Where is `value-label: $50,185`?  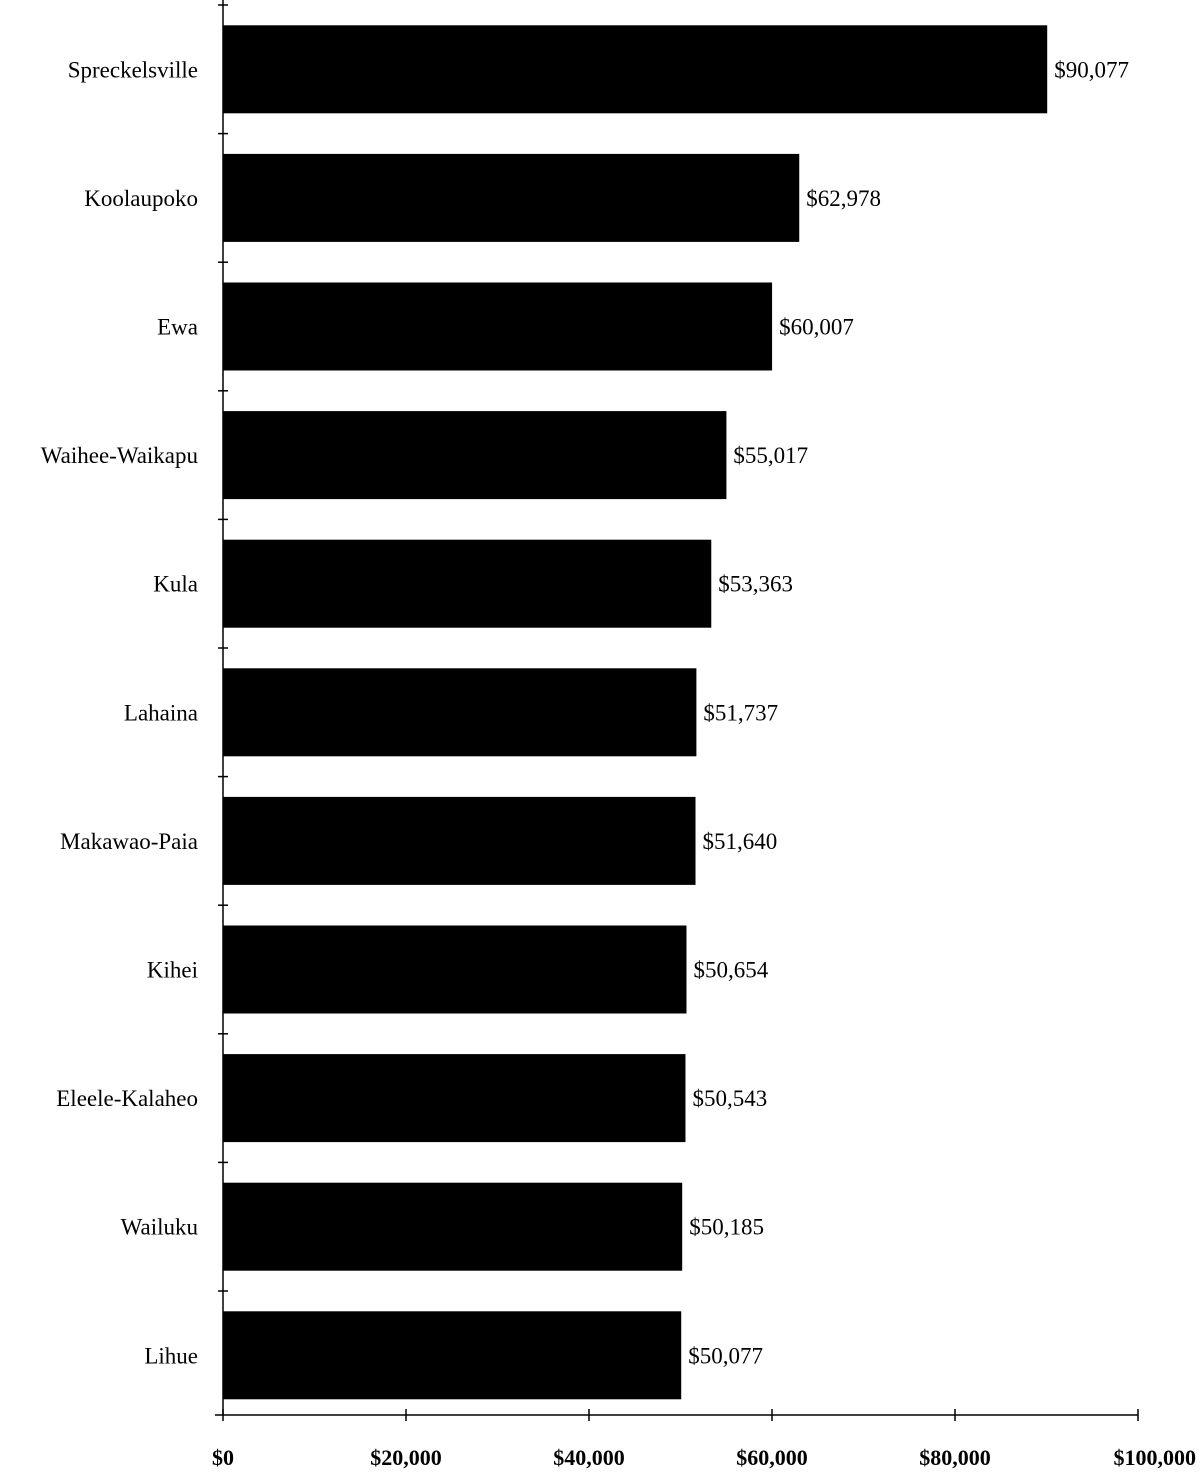
value-label: $50,185 is located at coordinates (726, 1227).